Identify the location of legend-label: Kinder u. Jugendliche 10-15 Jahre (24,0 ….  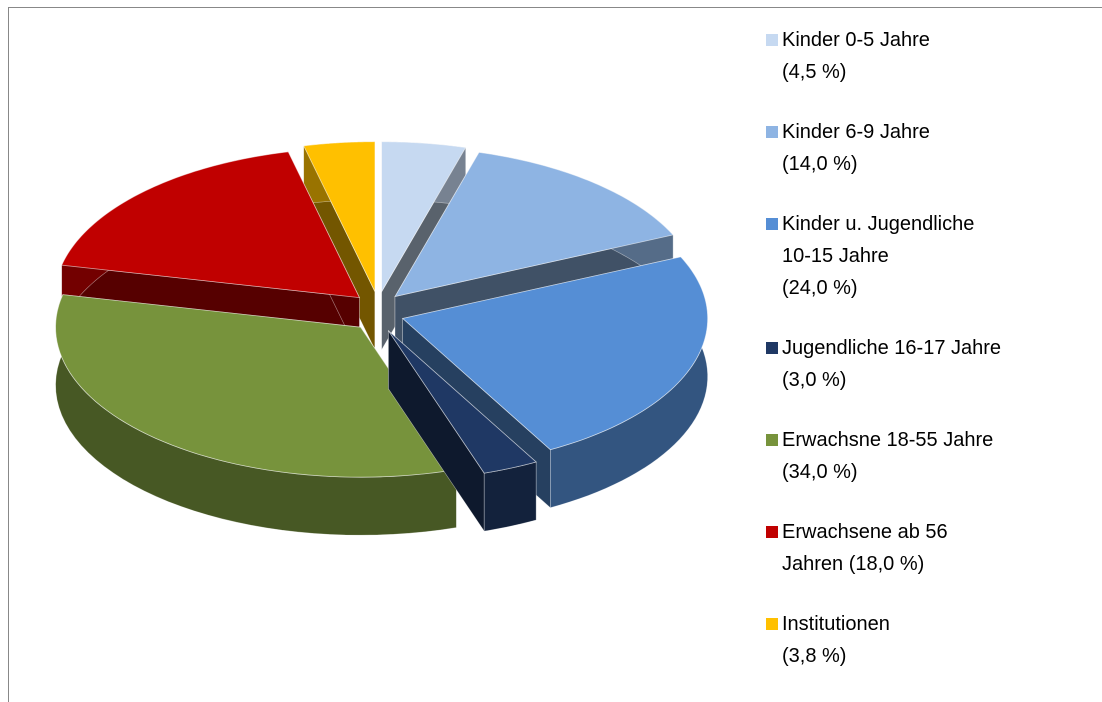
(878, 256).